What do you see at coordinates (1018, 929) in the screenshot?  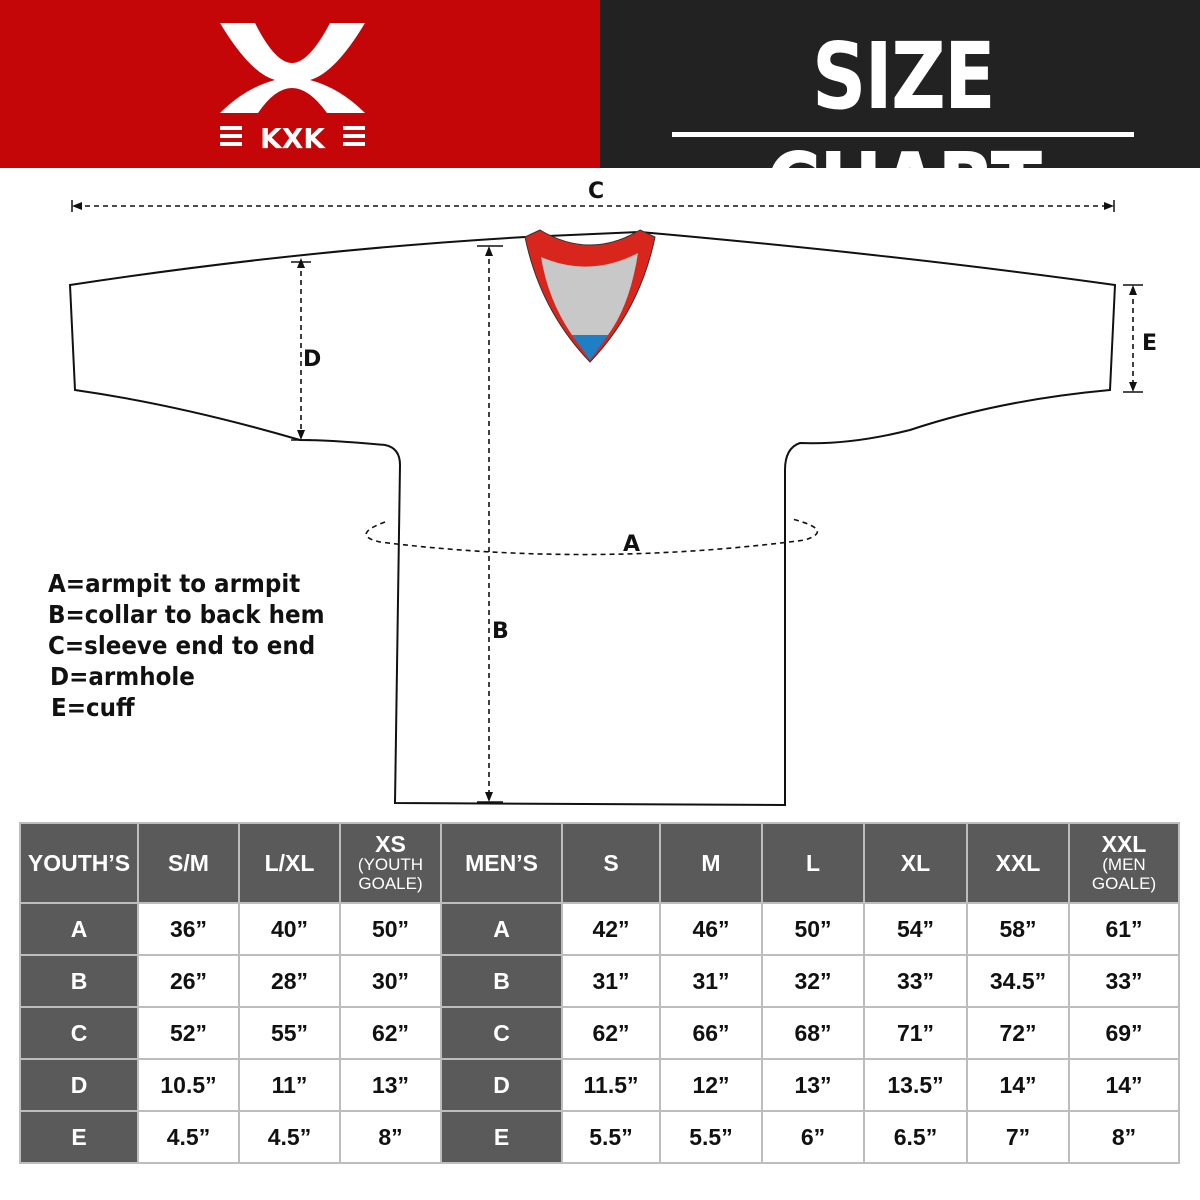 I see `measurement-cell: 58”` at bounding box center [1018, 929].